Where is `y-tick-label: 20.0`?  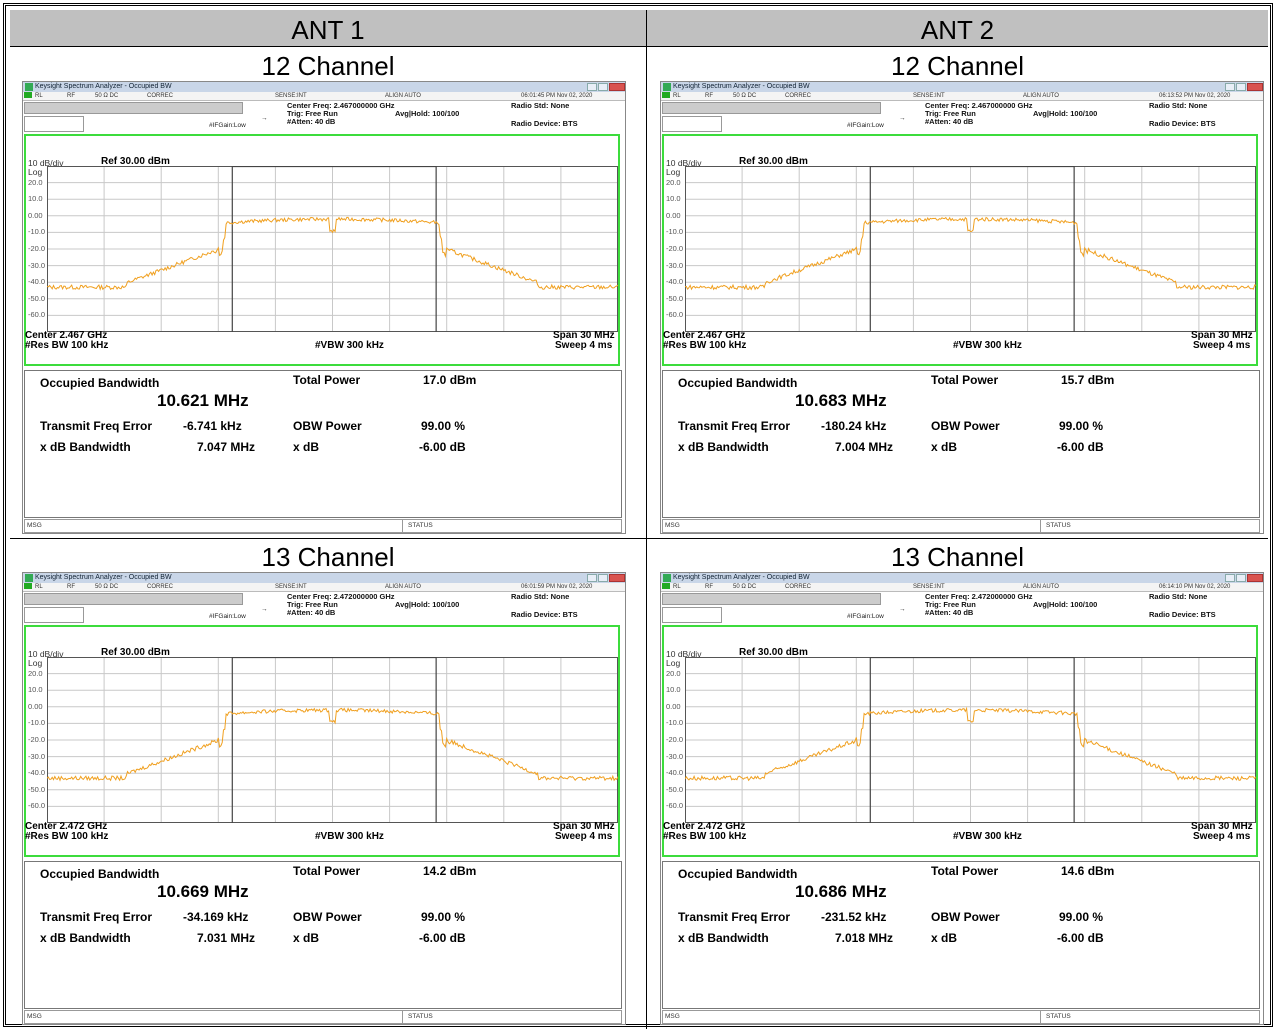
y-tick-label: 20.0 is located at coordinates (673, 673).